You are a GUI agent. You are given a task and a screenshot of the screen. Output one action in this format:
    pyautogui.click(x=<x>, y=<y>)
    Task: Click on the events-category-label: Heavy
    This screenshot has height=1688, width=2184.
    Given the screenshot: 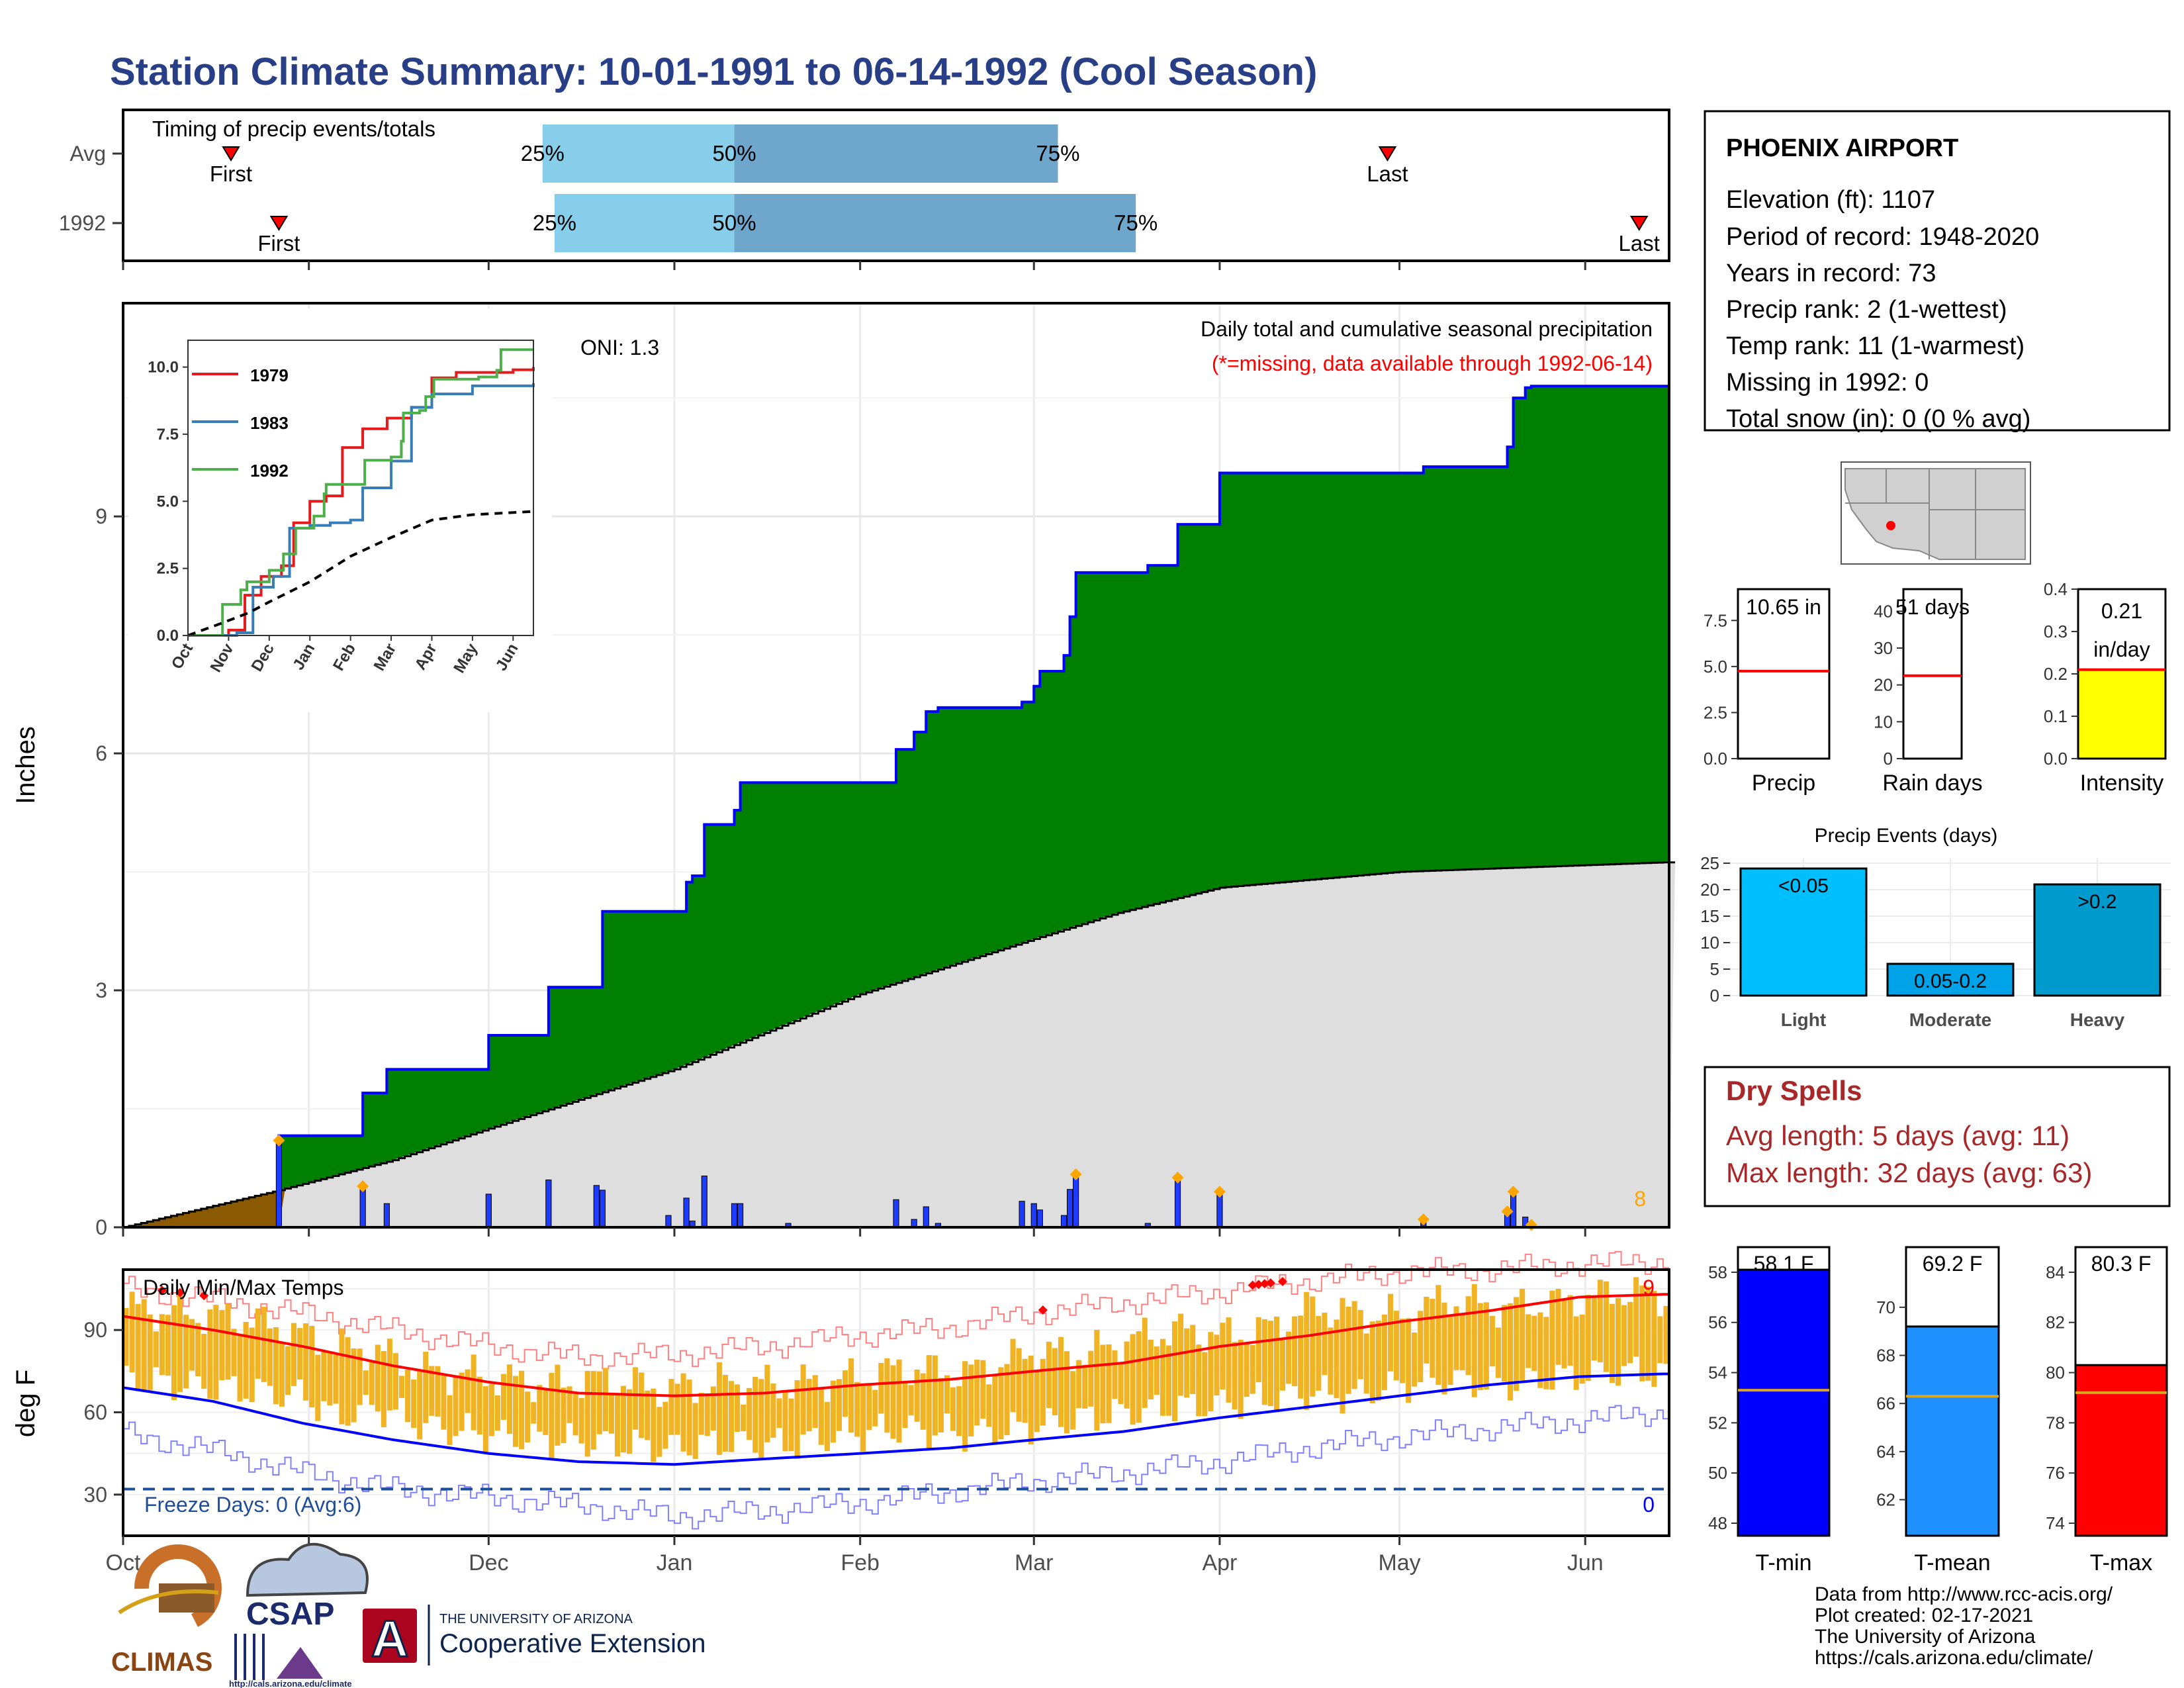 What is the action you would take?
    pyautogui.click(x=2097, y=1019)
    